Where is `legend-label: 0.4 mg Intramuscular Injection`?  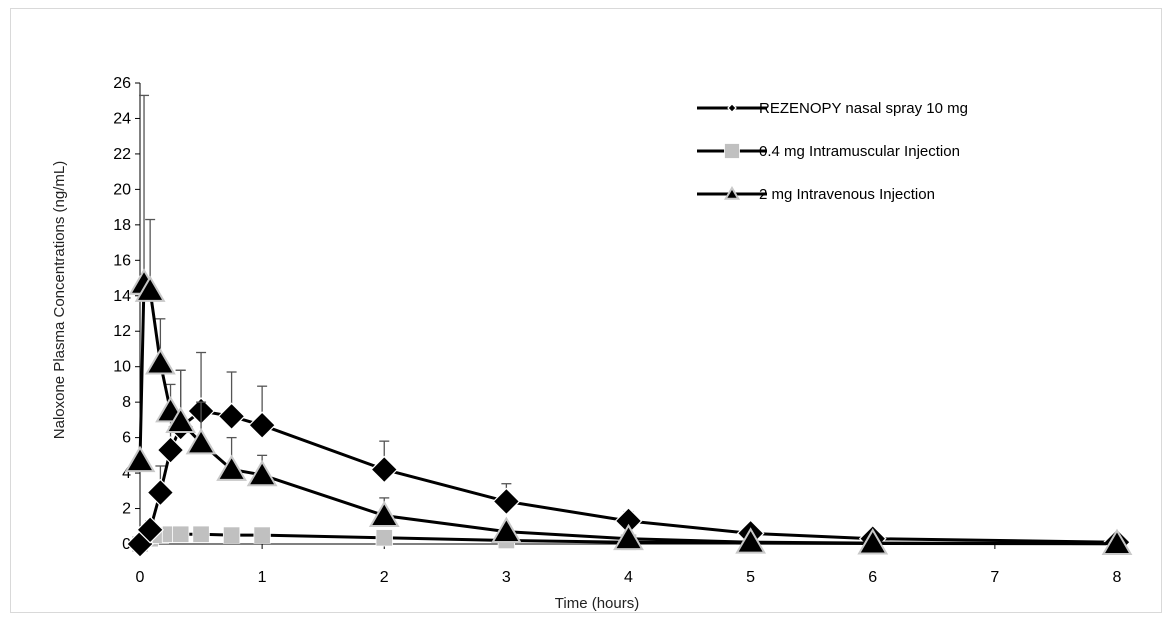
legend-label: 0.4 mg Intramuscular Injection is located at coordinates (859, 151).